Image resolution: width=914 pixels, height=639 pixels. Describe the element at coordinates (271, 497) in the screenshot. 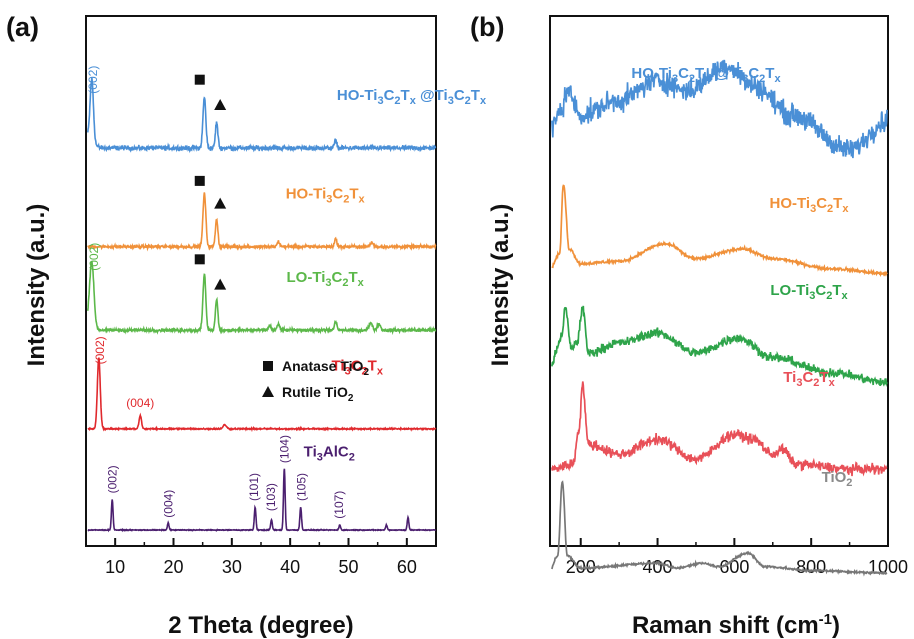

I see `panel-a-peak-label: (103)` at that location.